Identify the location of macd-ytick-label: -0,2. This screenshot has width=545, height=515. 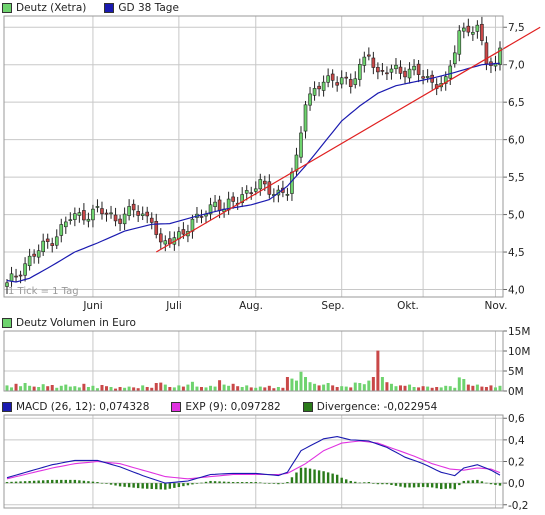
(518, 506).